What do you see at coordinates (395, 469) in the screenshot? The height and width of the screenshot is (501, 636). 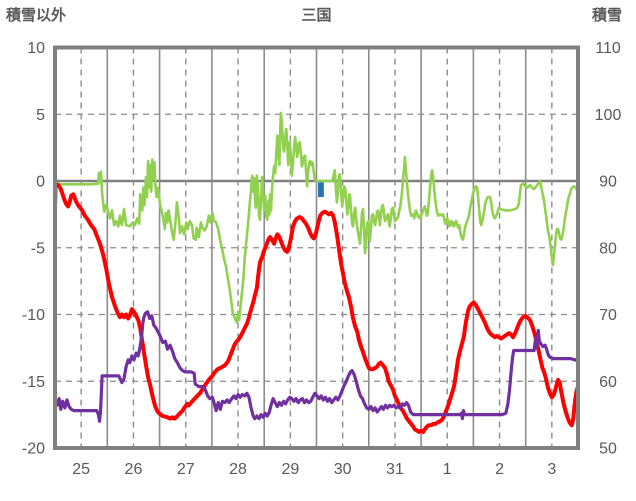 I see `x-axis-day-label: 31` at bounding box center [395, 469].